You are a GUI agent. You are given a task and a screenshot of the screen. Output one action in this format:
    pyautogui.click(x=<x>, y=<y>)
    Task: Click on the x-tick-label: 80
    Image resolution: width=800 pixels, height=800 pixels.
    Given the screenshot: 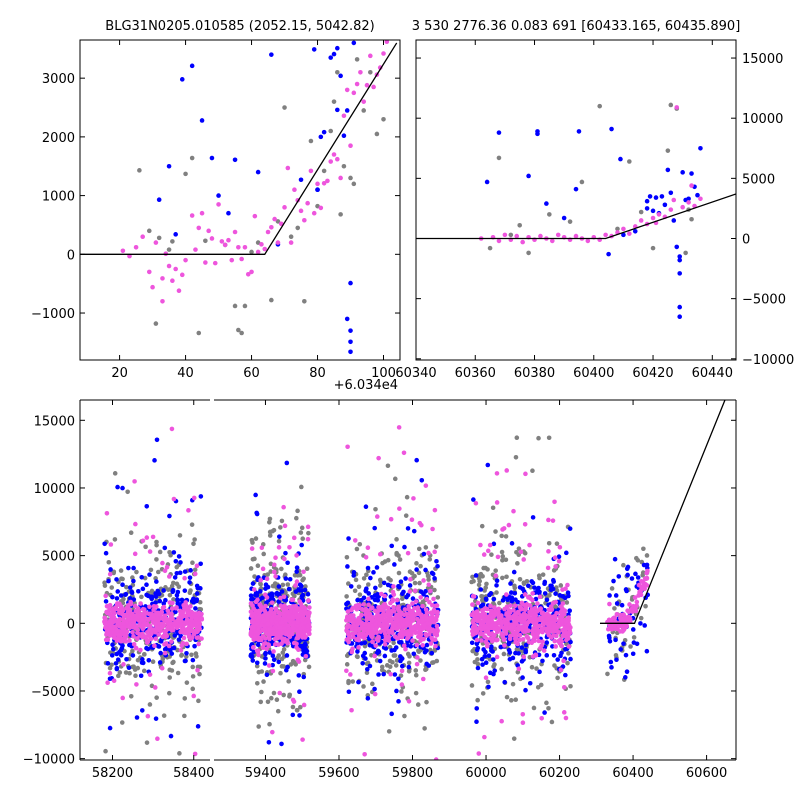 What is the action you would take?
    pyautogui.click(x=317, y=373)
    